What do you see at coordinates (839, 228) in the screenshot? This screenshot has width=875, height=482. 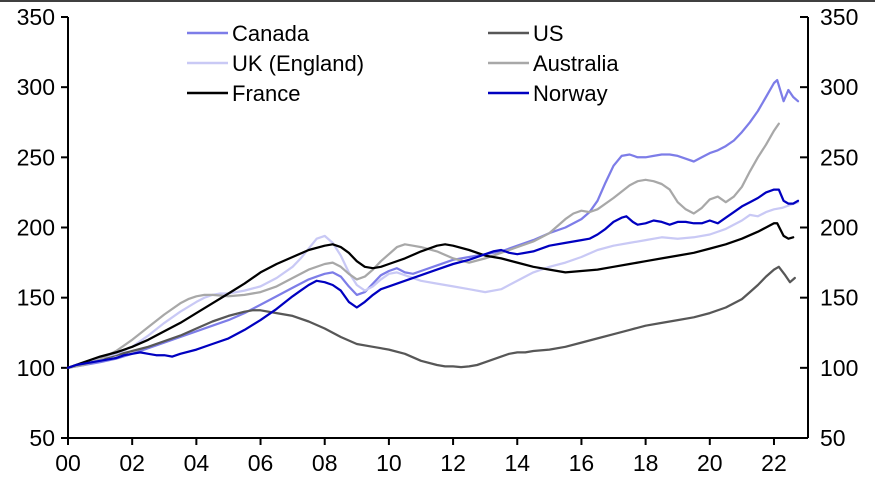 I see `right-y-axis-tick-label: 200` at bounding box center [839, 228].